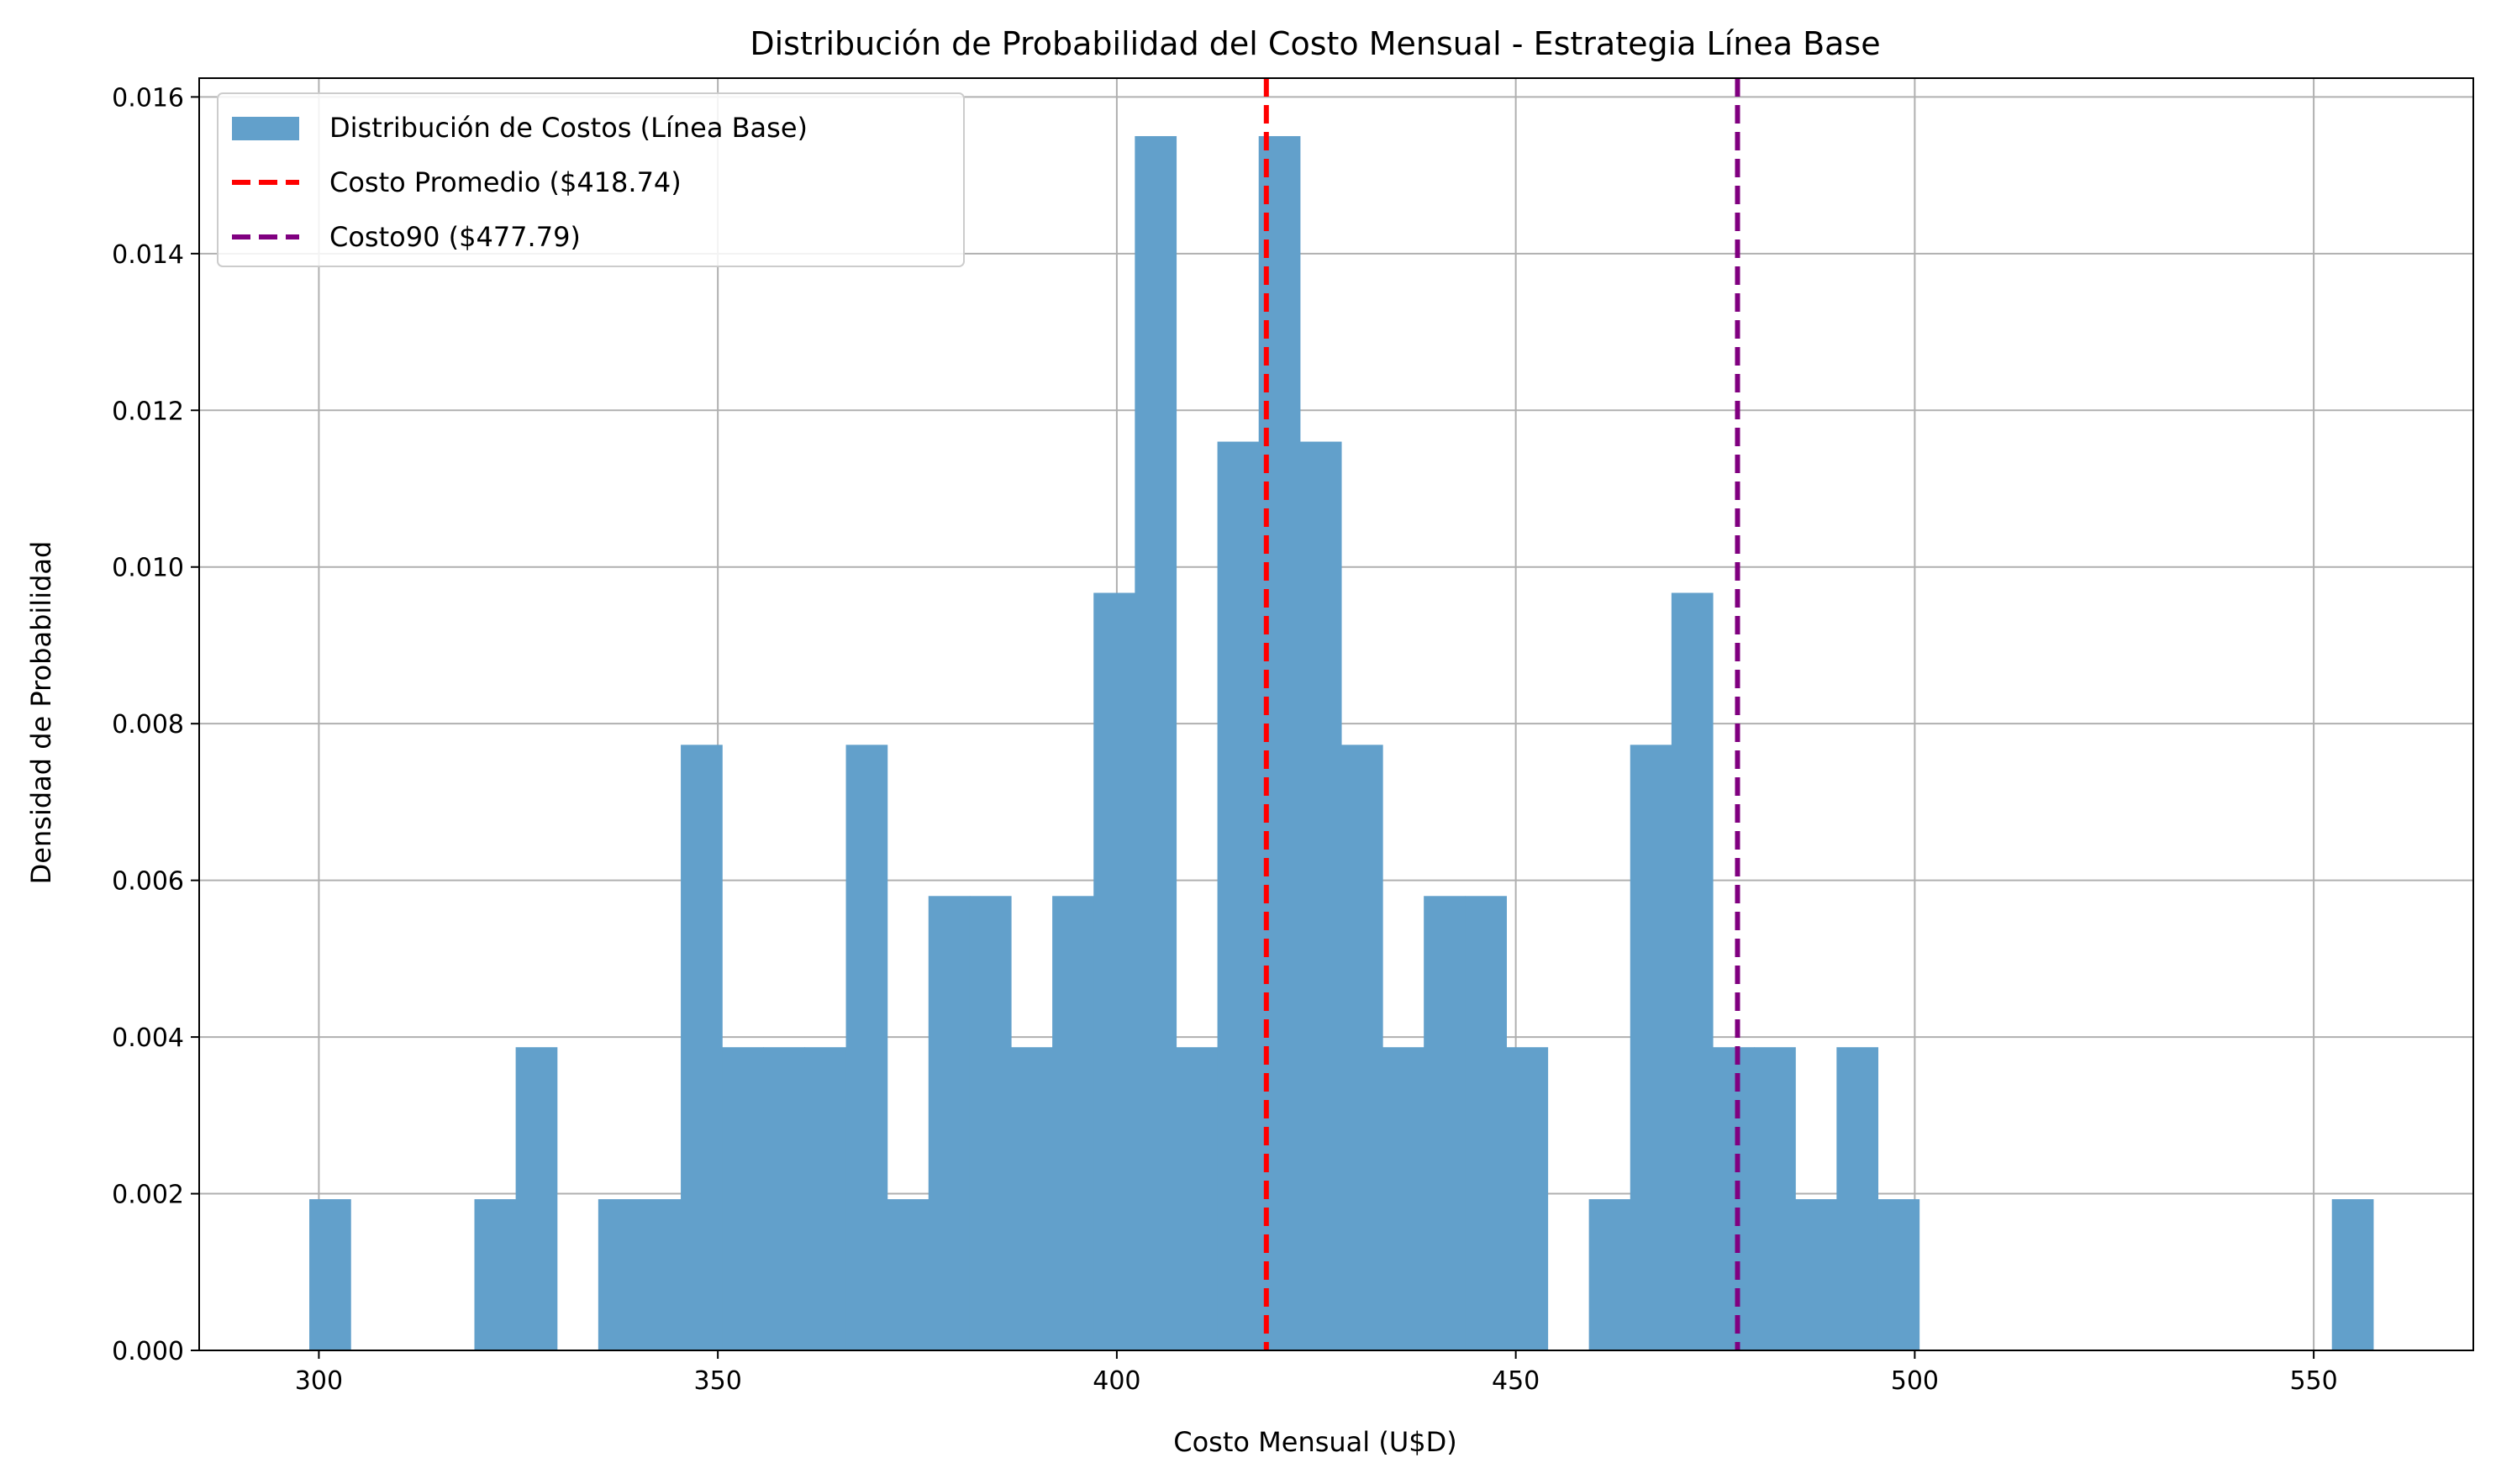  Describe the element at coordinates (148, 724) in the screenshot. I see `y-tick-label-4: 0.008` at that location.